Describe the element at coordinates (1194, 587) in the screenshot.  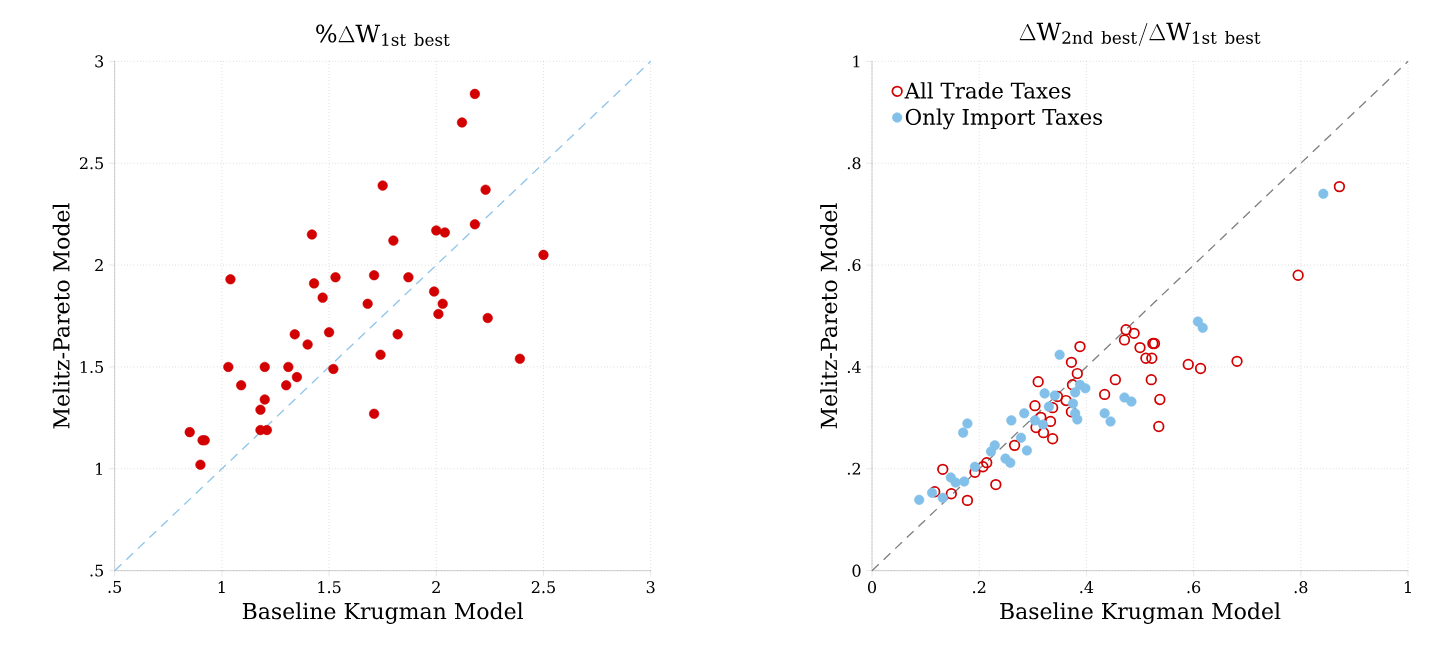
I see `x-tick-label: .6` at that location.